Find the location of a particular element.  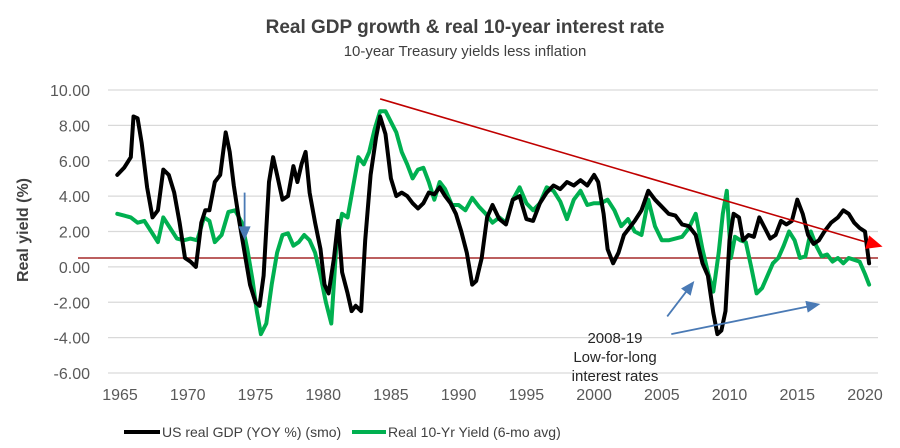

y-tick-label: 0.00 is located at coordinates (74, 268).